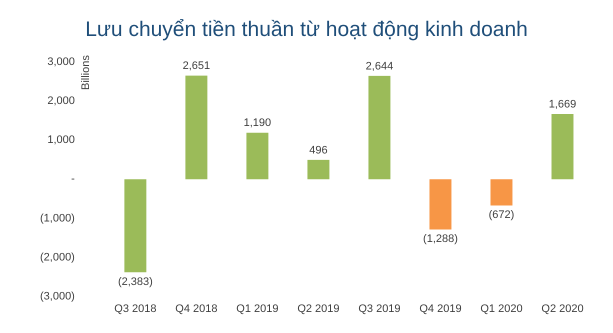  I want to click on y-tick-label: 1,000, so click(61, 140).